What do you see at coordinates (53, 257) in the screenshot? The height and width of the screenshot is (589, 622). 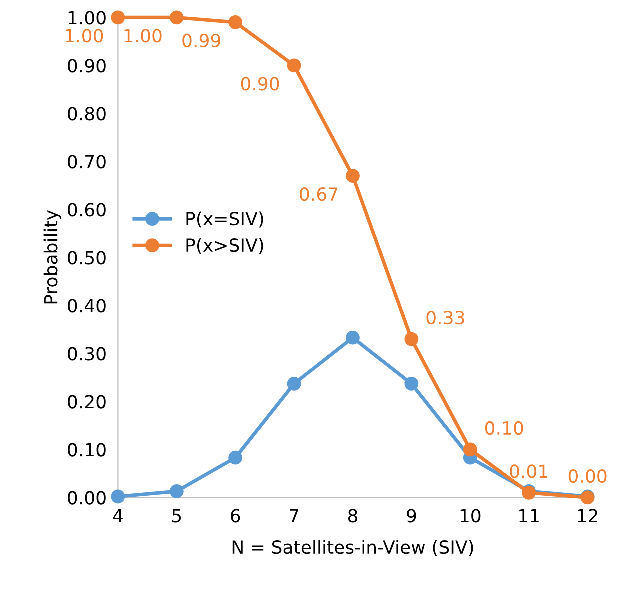 I see `y-axis-title: Probability` at bounding box center [53, 257].